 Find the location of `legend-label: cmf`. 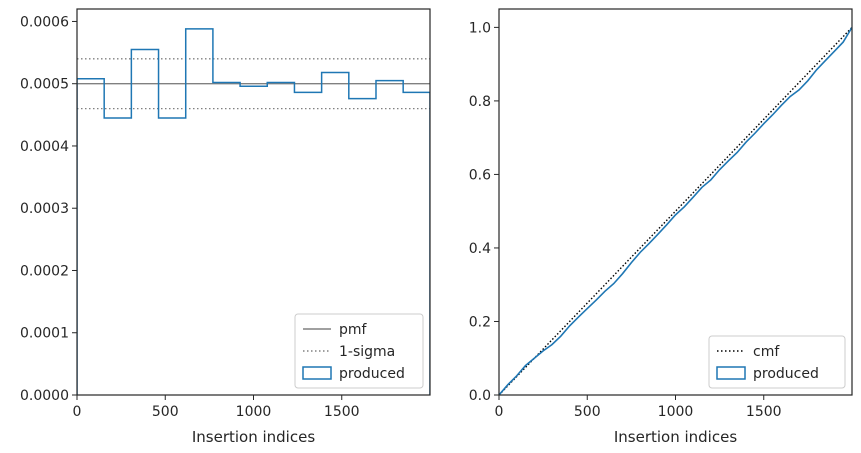

legend-label: cmf is located at coordinates (766, 352).